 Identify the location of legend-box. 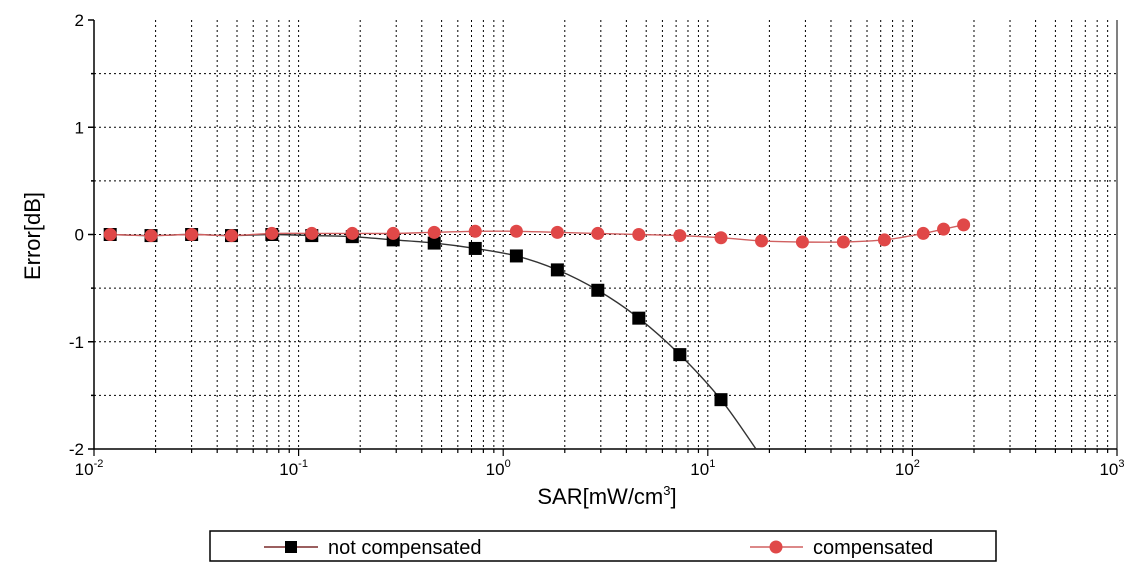
(603, 546).